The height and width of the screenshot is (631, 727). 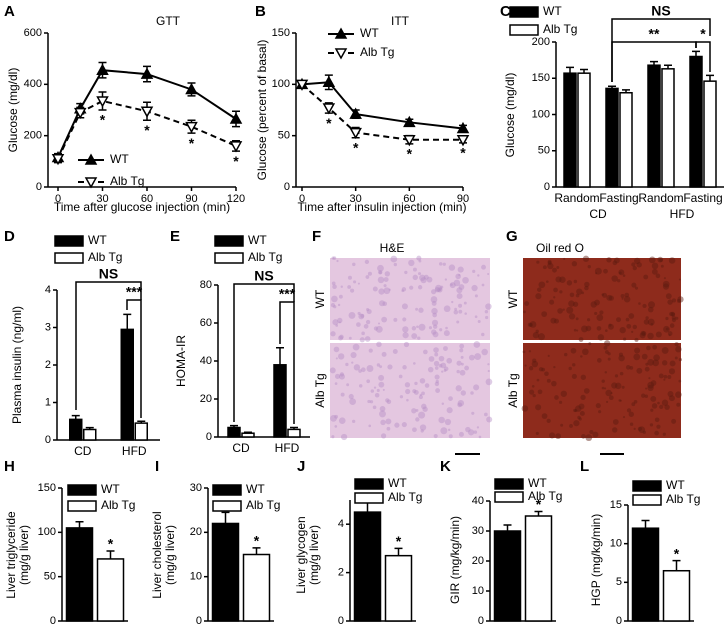 I want to click on x-tick-label: 120, so click(x=236, y=199).